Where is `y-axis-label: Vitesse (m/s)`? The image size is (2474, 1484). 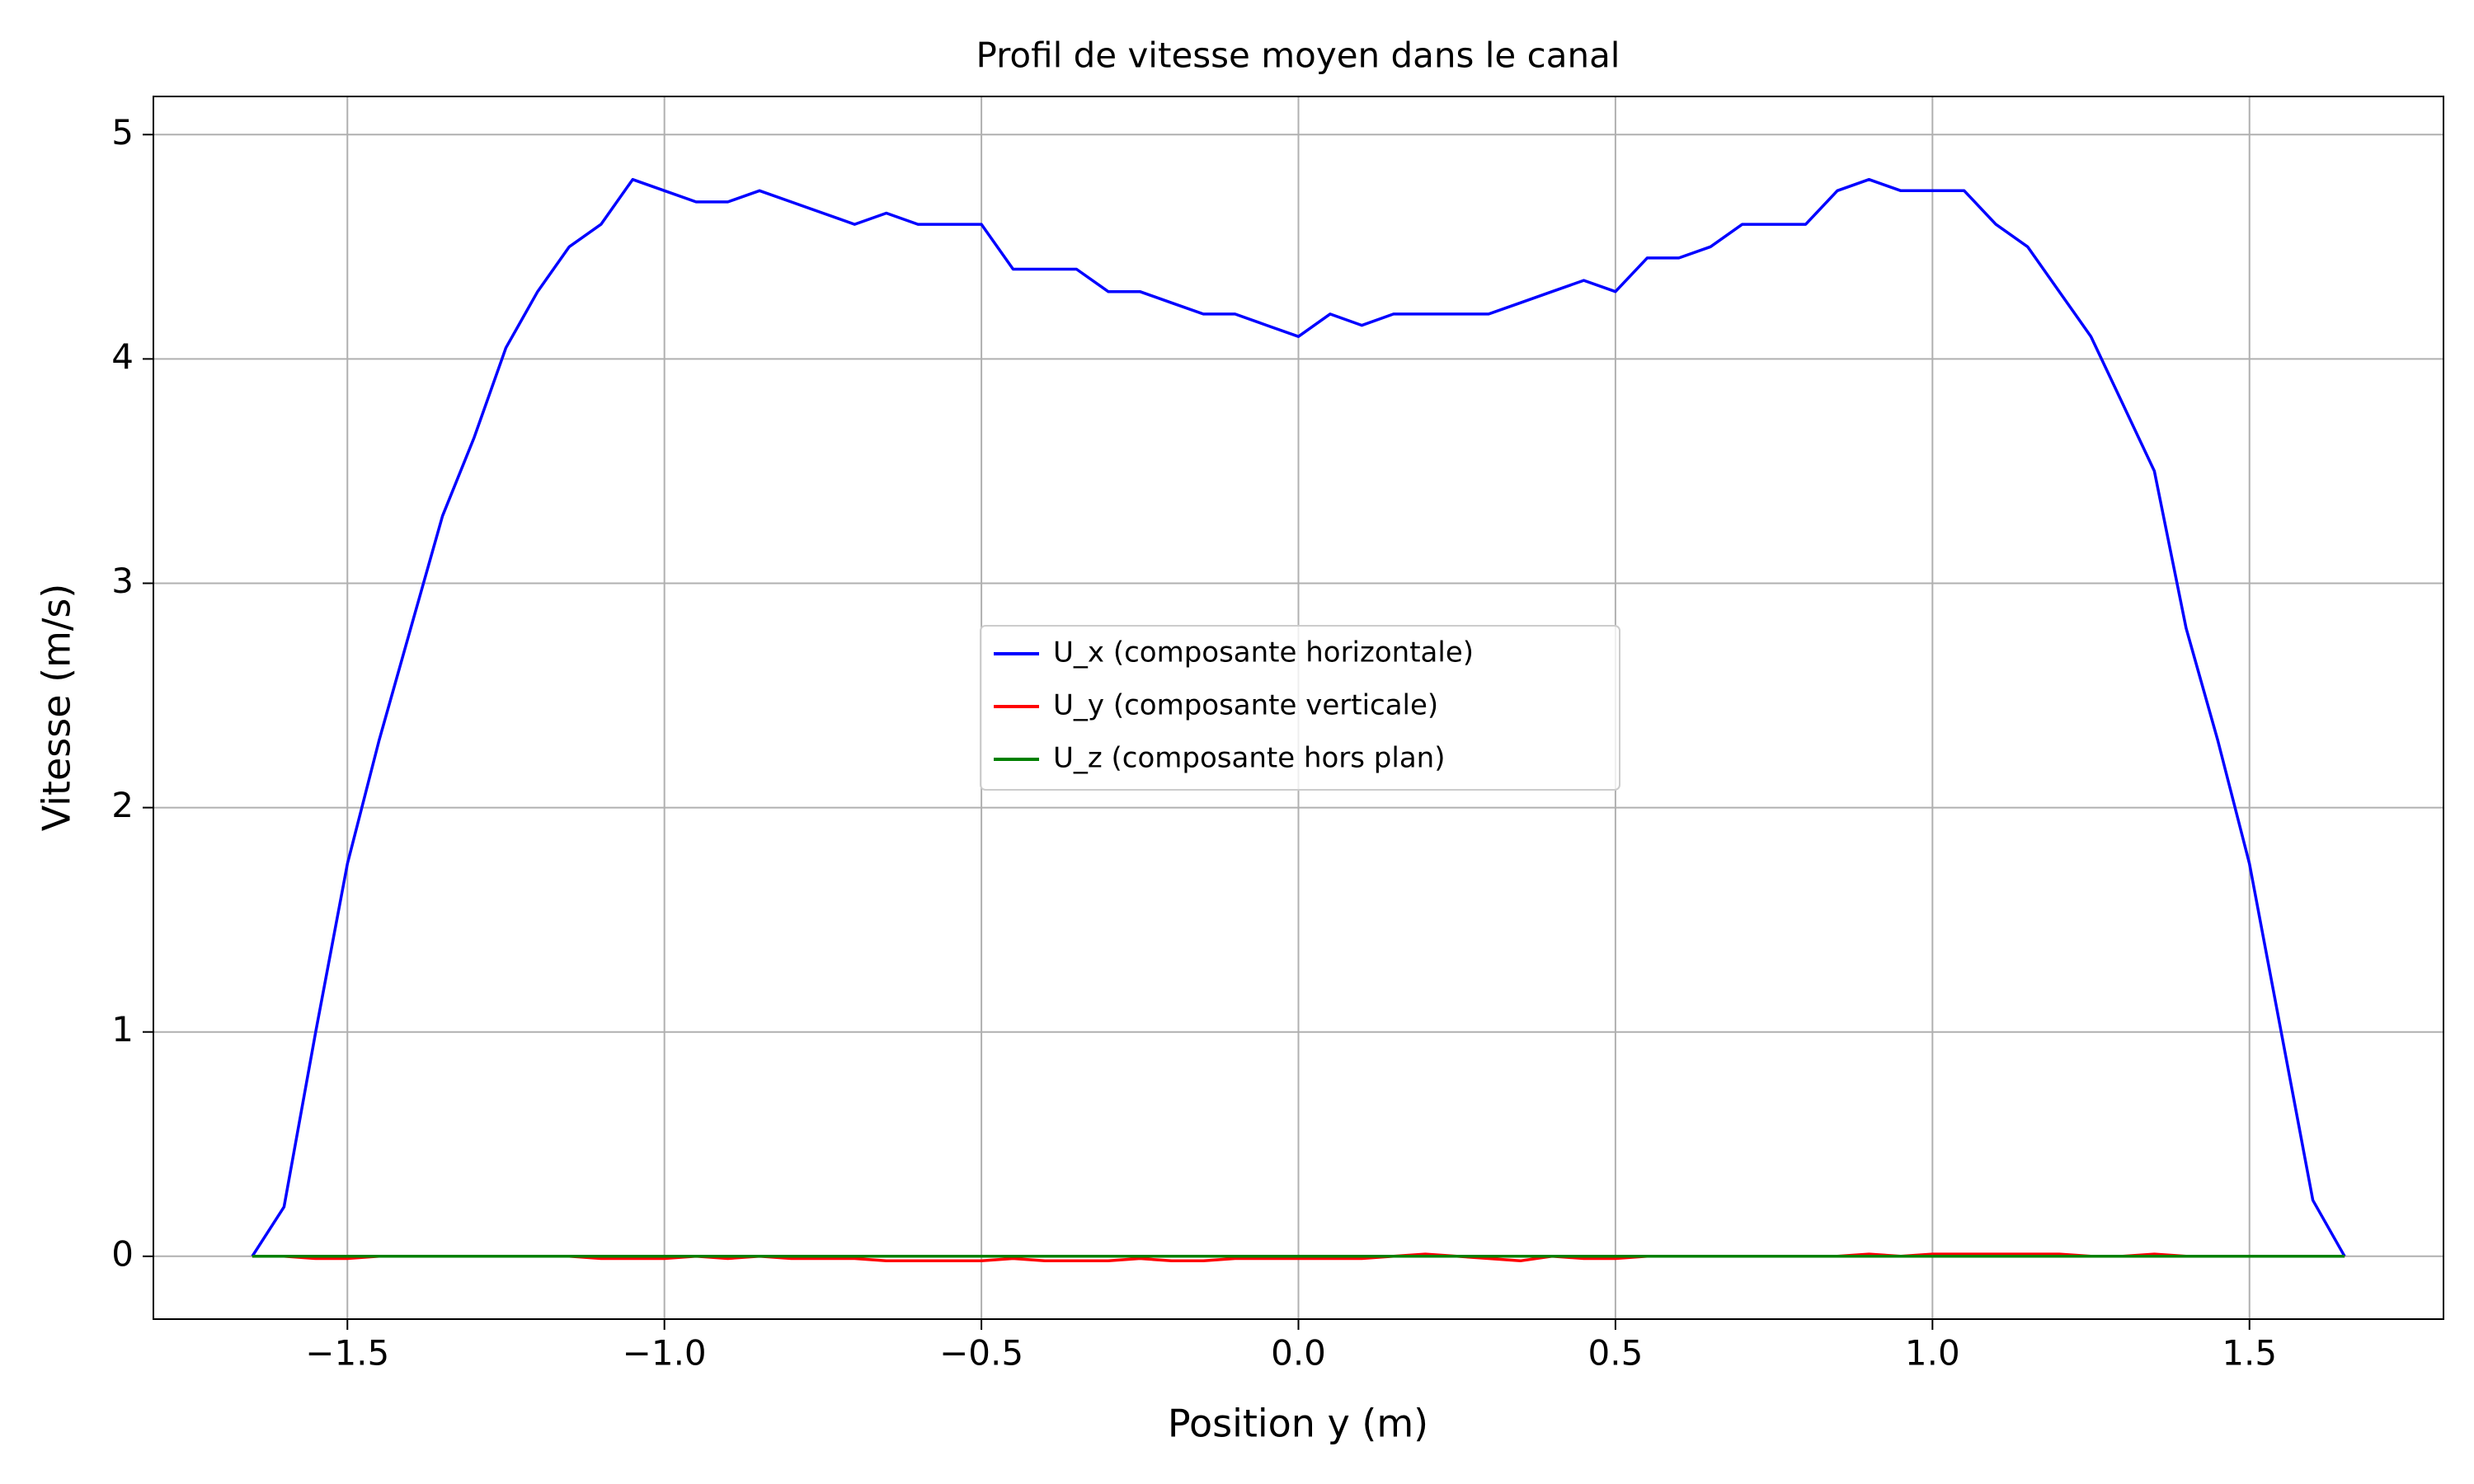
y-axis-label: Vitesse (m/s) is located at coordinates (57, 708).